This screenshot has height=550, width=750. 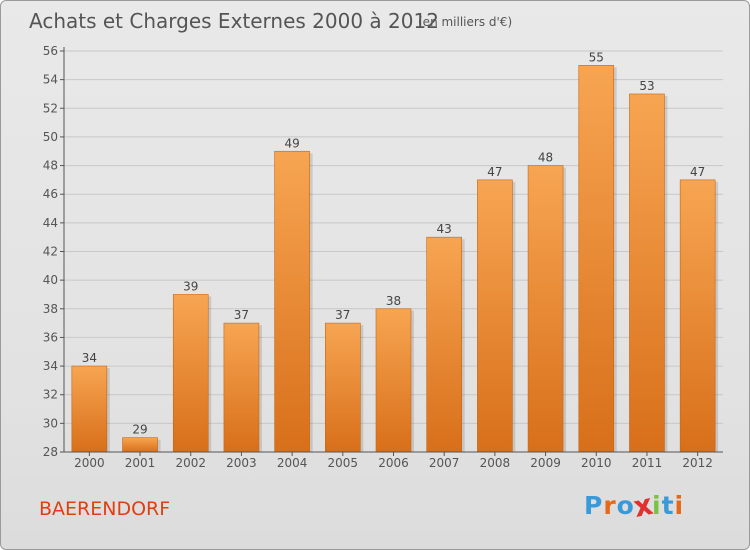 I want to click on y-tick-label: 48, so click(x=50, y=166).